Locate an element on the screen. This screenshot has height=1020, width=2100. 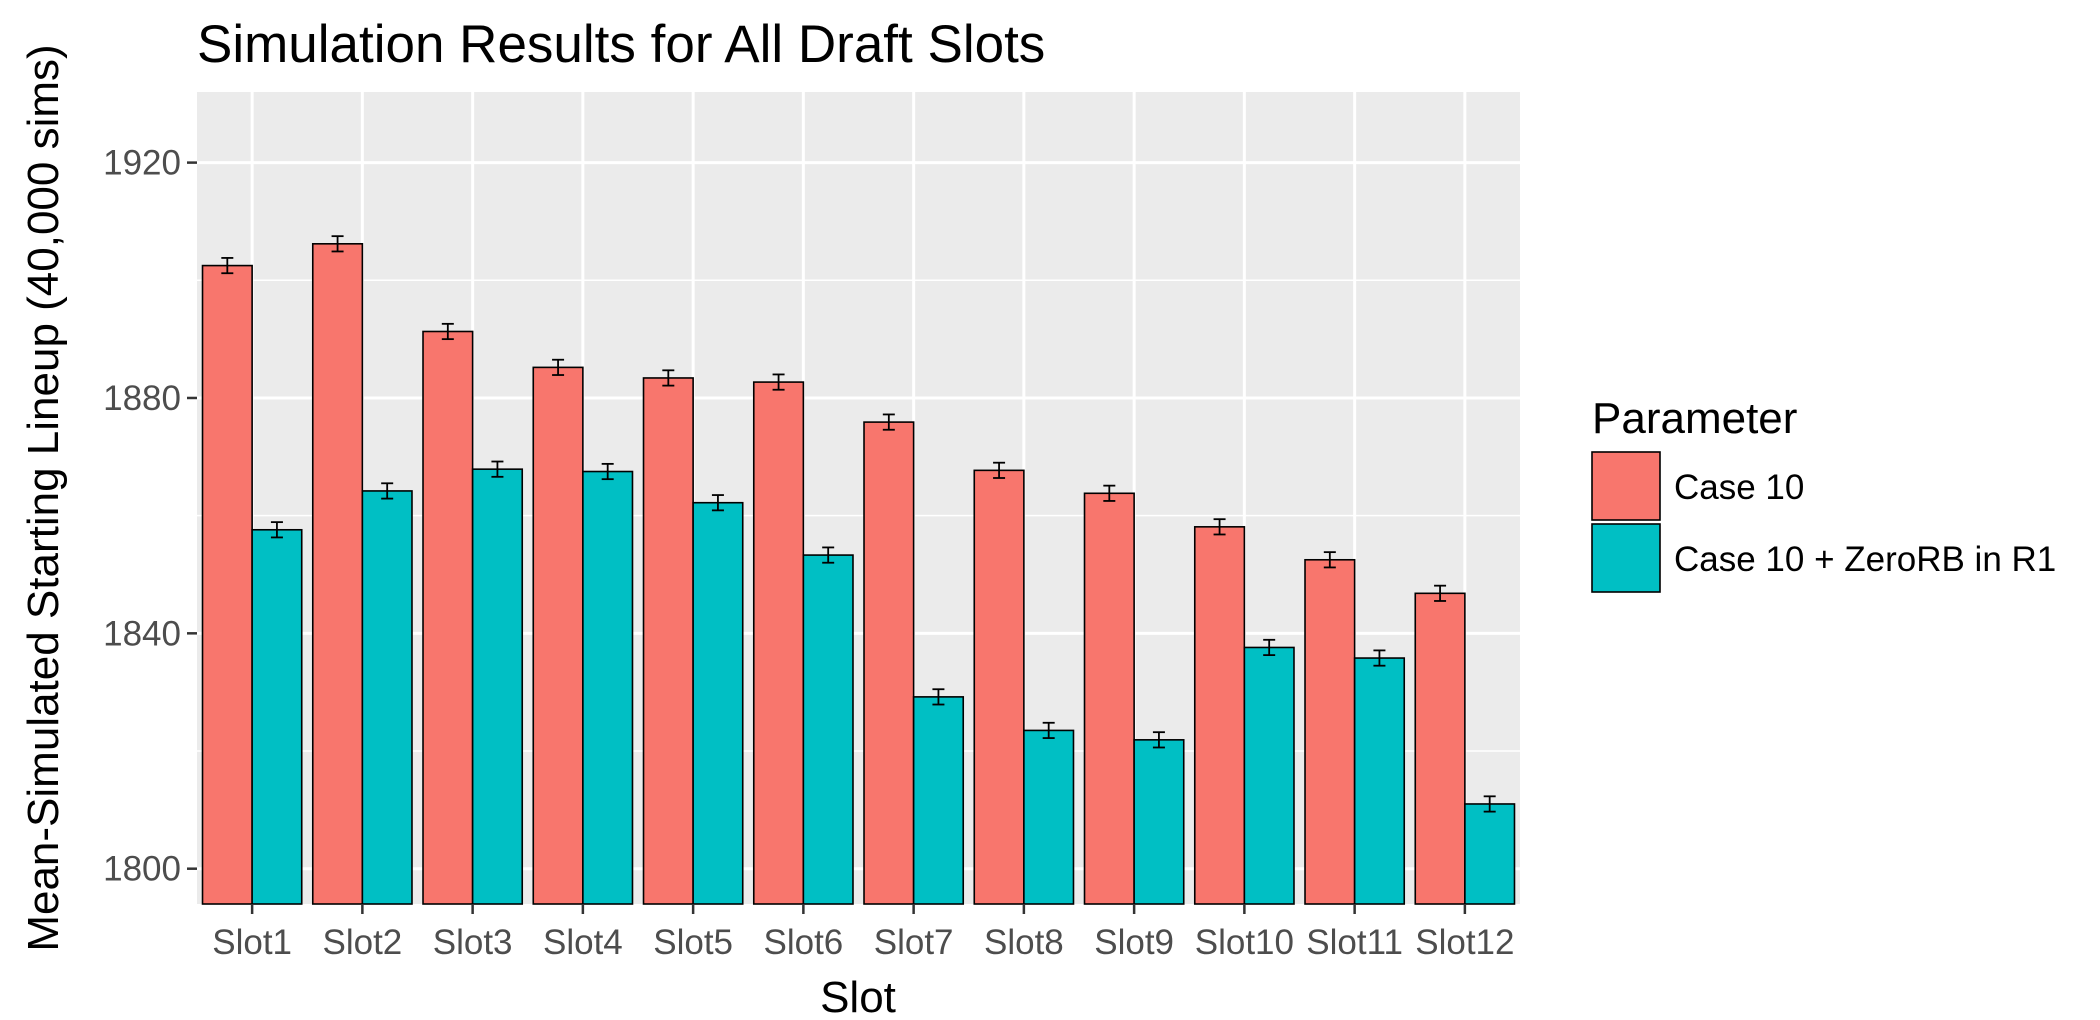
x-tick-label: Slot6 is located at coordinates (803, 942).